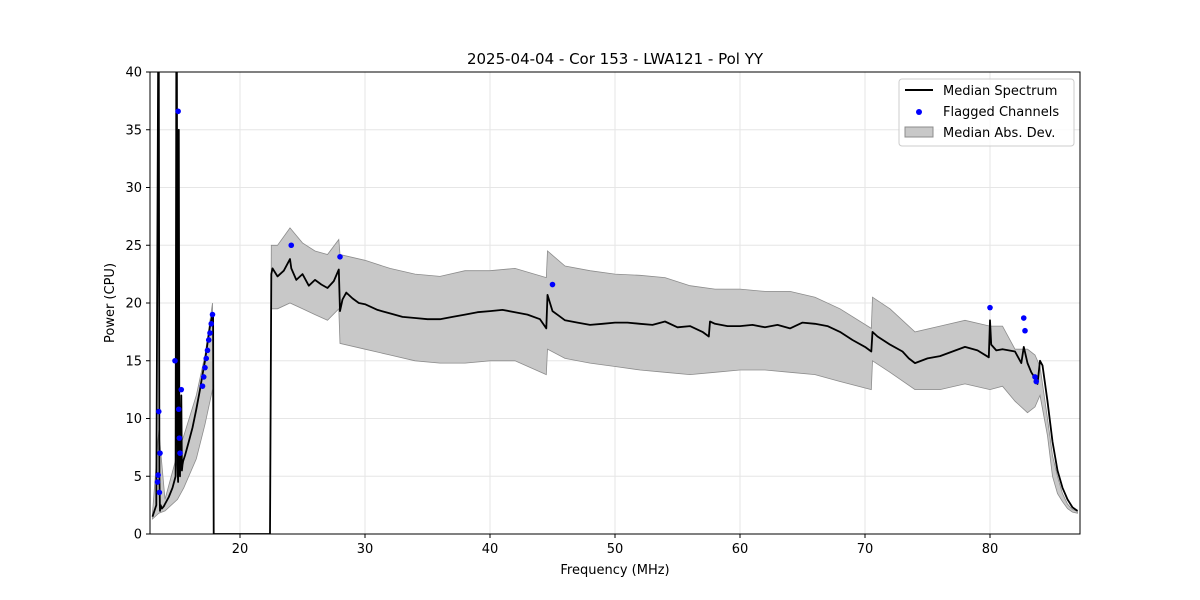  Describe the element at coordinates (1001, 112) in the screenshot. I see `legend-flagged-label: Flagged Channels` at that location.